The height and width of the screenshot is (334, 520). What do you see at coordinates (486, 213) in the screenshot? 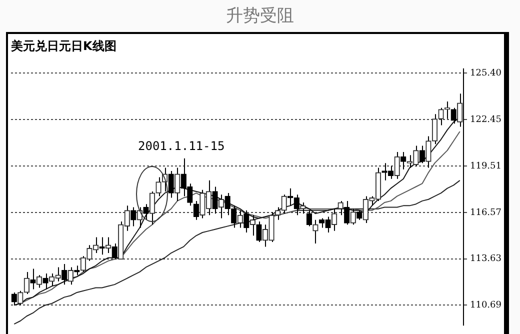
I see `y-tick-label: 116.57` at bounding box center [486, 213].